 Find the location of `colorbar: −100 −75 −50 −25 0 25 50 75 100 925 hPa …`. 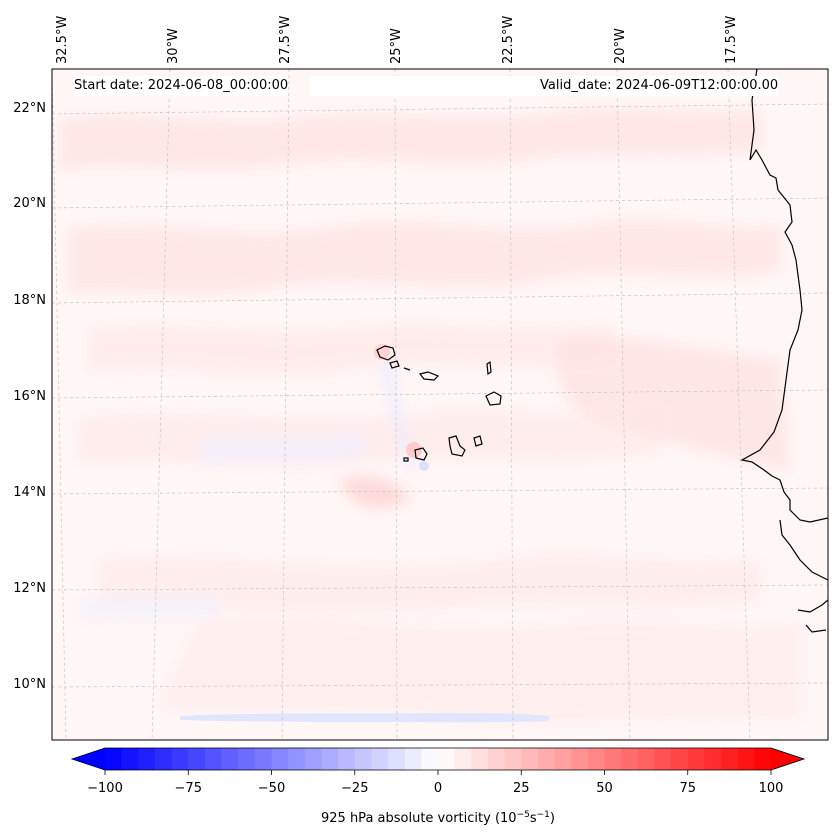

colorbar: −100 −75 −50 −25 0 25 50 75 100 925 hPa … is located at coordinates (438, 786).